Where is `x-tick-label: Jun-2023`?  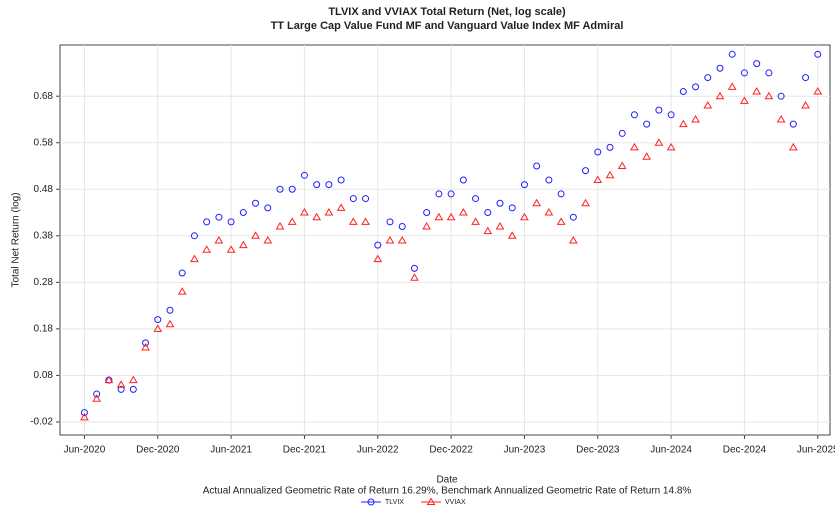
x-tick-label: Jun-2023 is located at coordinates (525, 450).